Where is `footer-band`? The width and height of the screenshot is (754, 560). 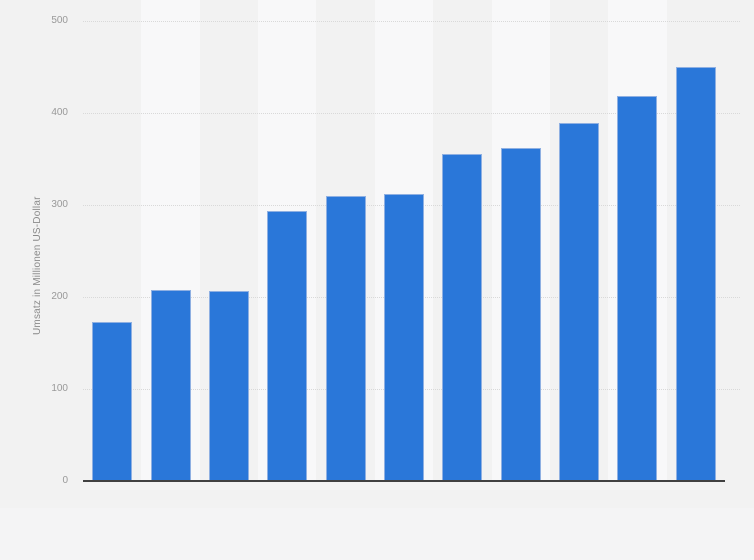 footer-band is located at coordinates (377, 534).